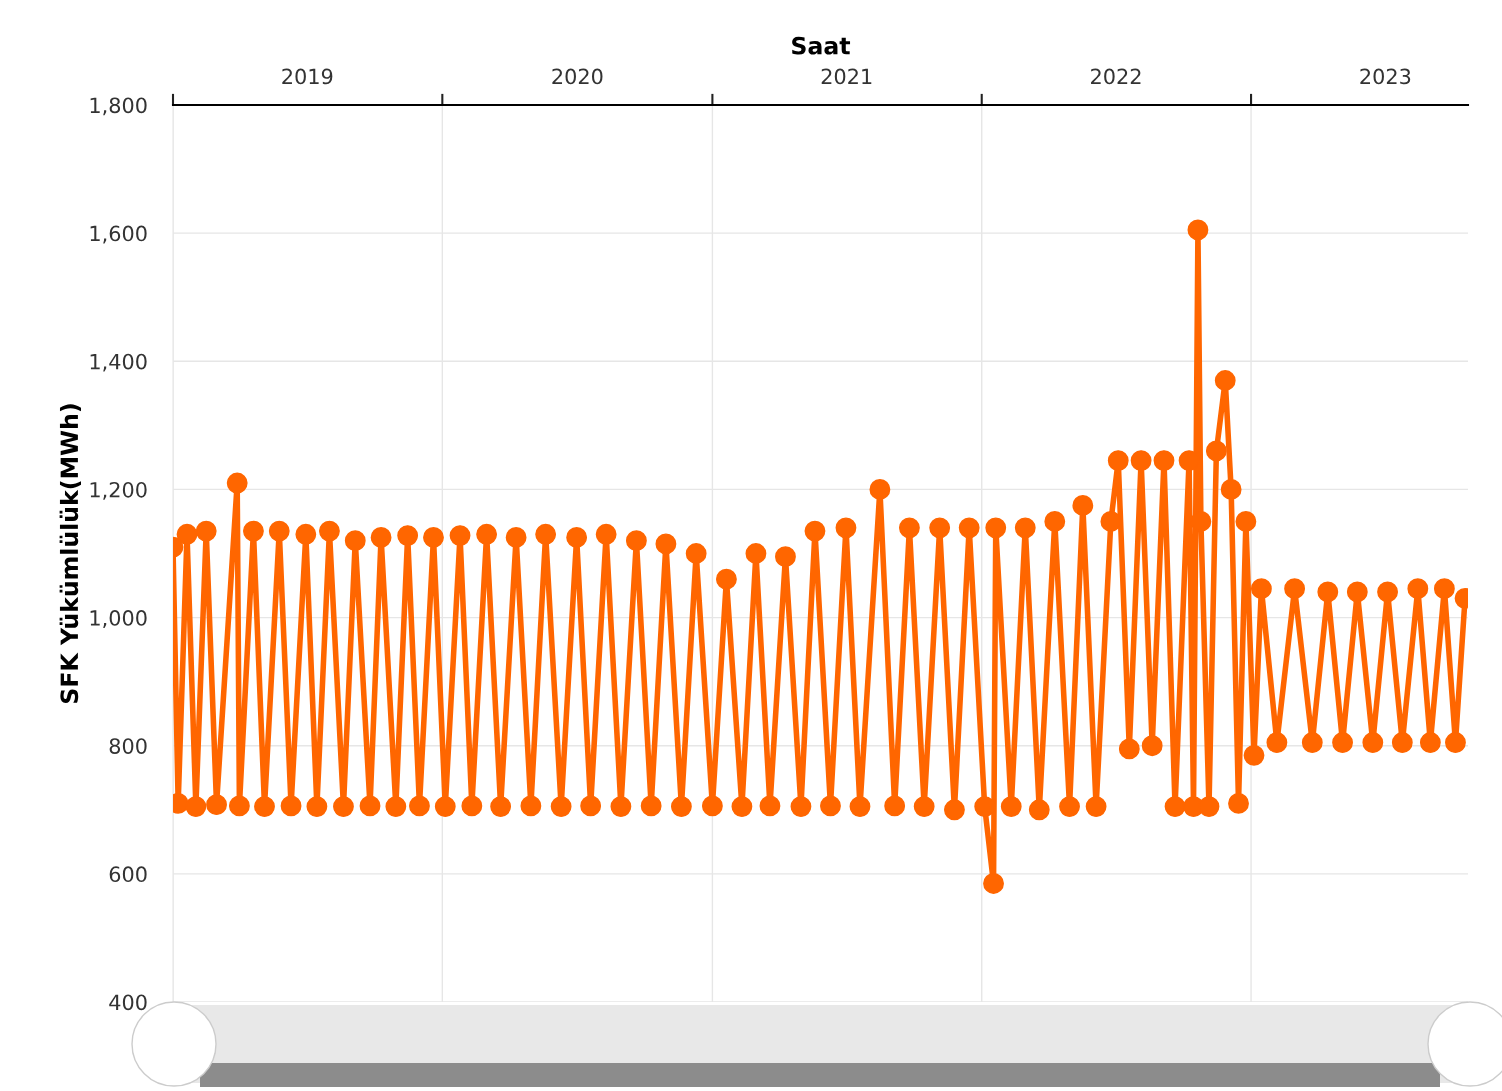 This screenshot has height=1091, width=1502. Describe the element at coordinates (577, 76) in the screenshot. I see `x-tick-label: 2020` at that location.